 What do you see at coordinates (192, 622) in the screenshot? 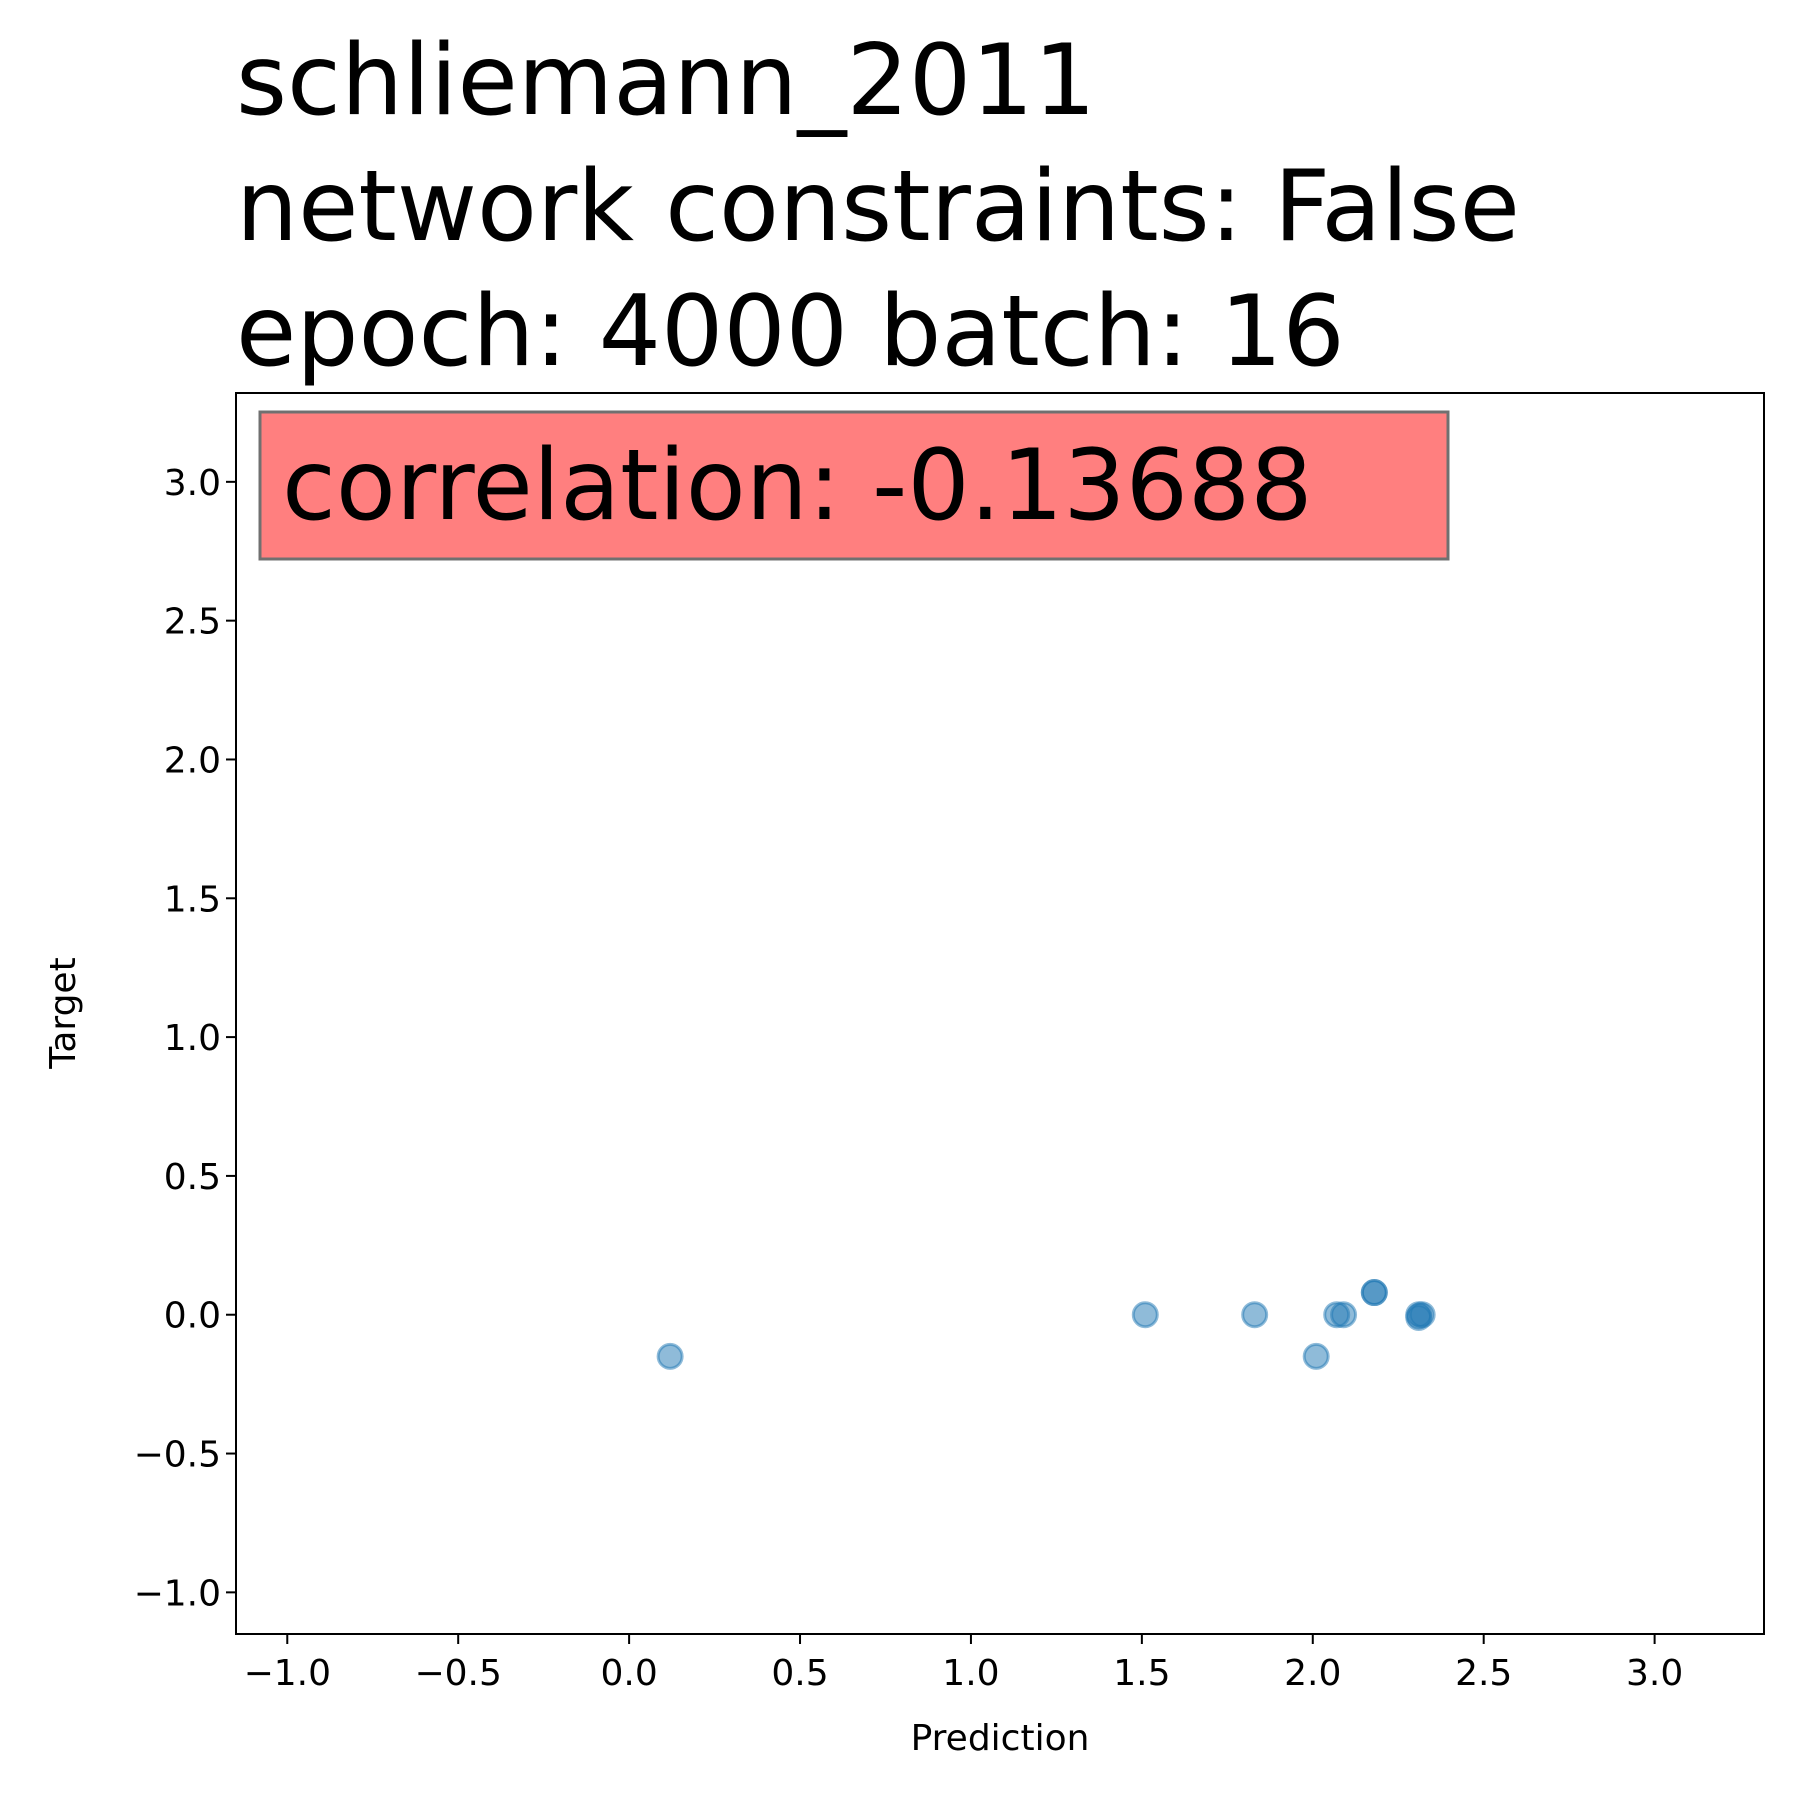
I see `y-tick-label: 2.5` at bounding box center [192, 622].